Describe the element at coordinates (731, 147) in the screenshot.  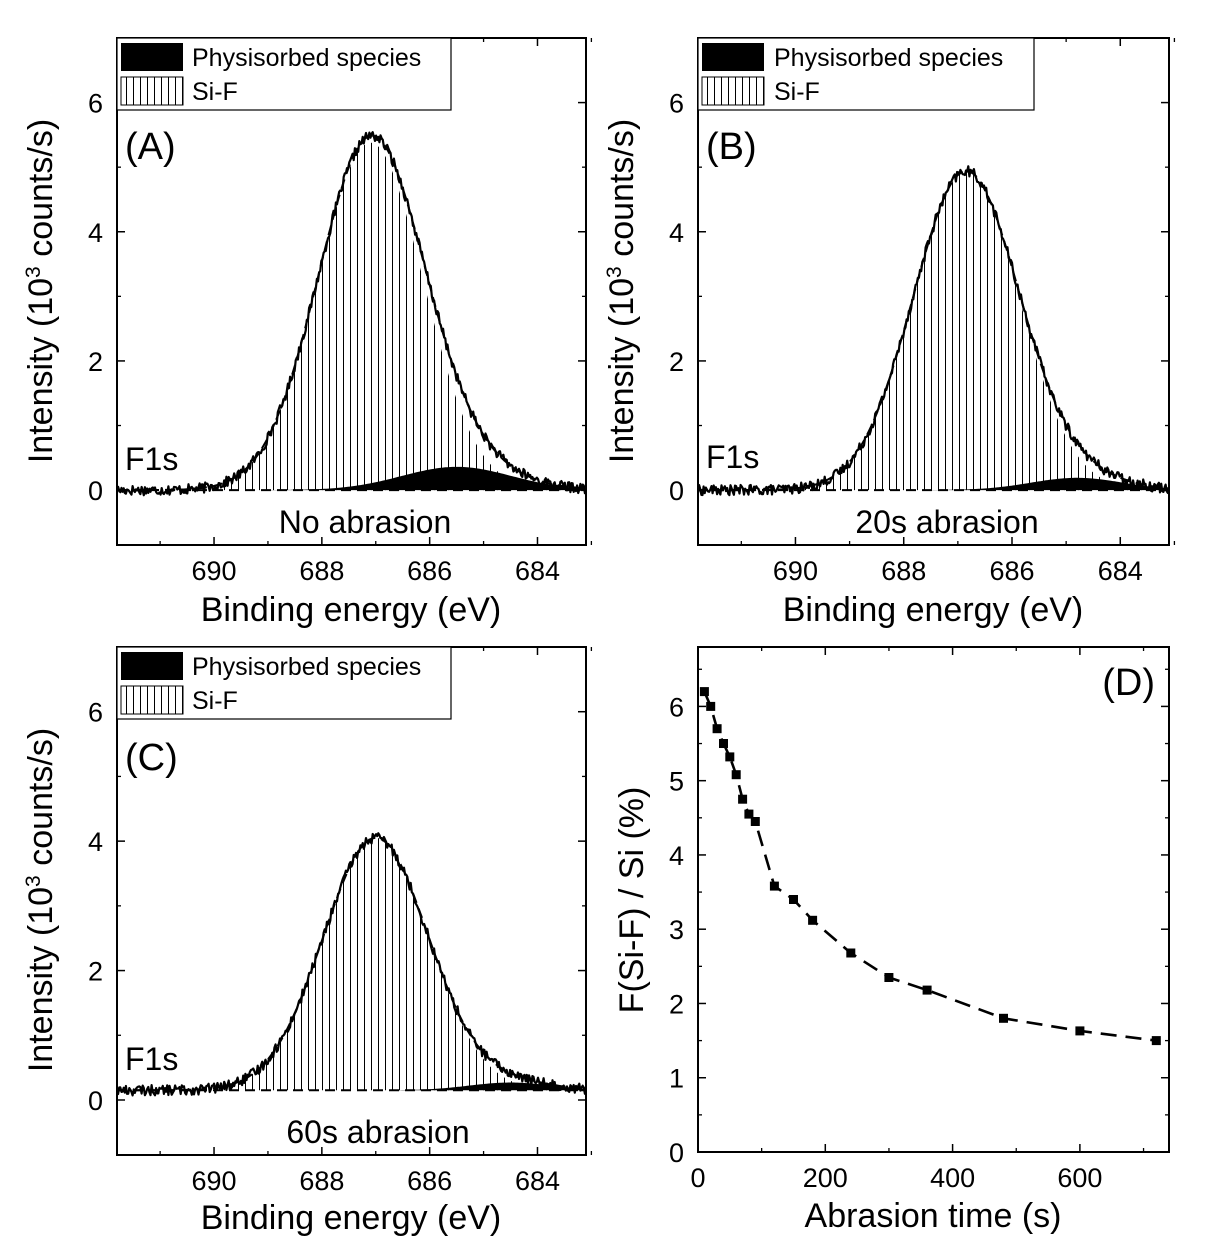
I see `panel-label: (B)` at that location.